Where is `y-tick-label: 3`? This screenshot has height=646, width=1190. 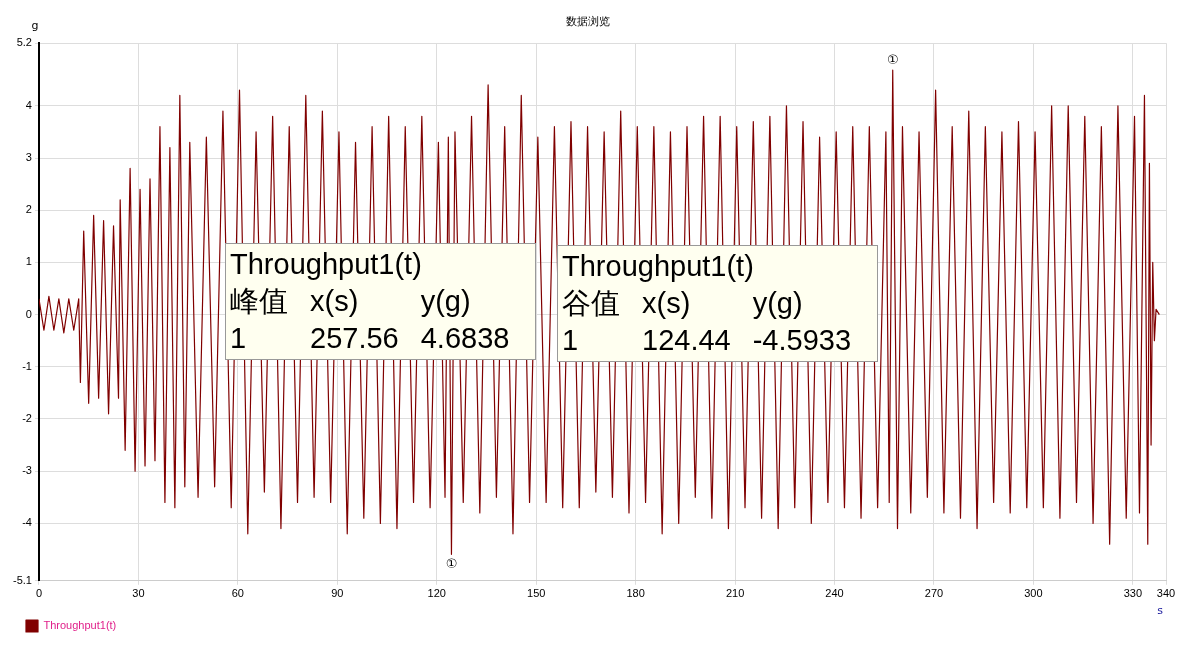 y-tick-label: 3 is located at coordinates (28, 157).